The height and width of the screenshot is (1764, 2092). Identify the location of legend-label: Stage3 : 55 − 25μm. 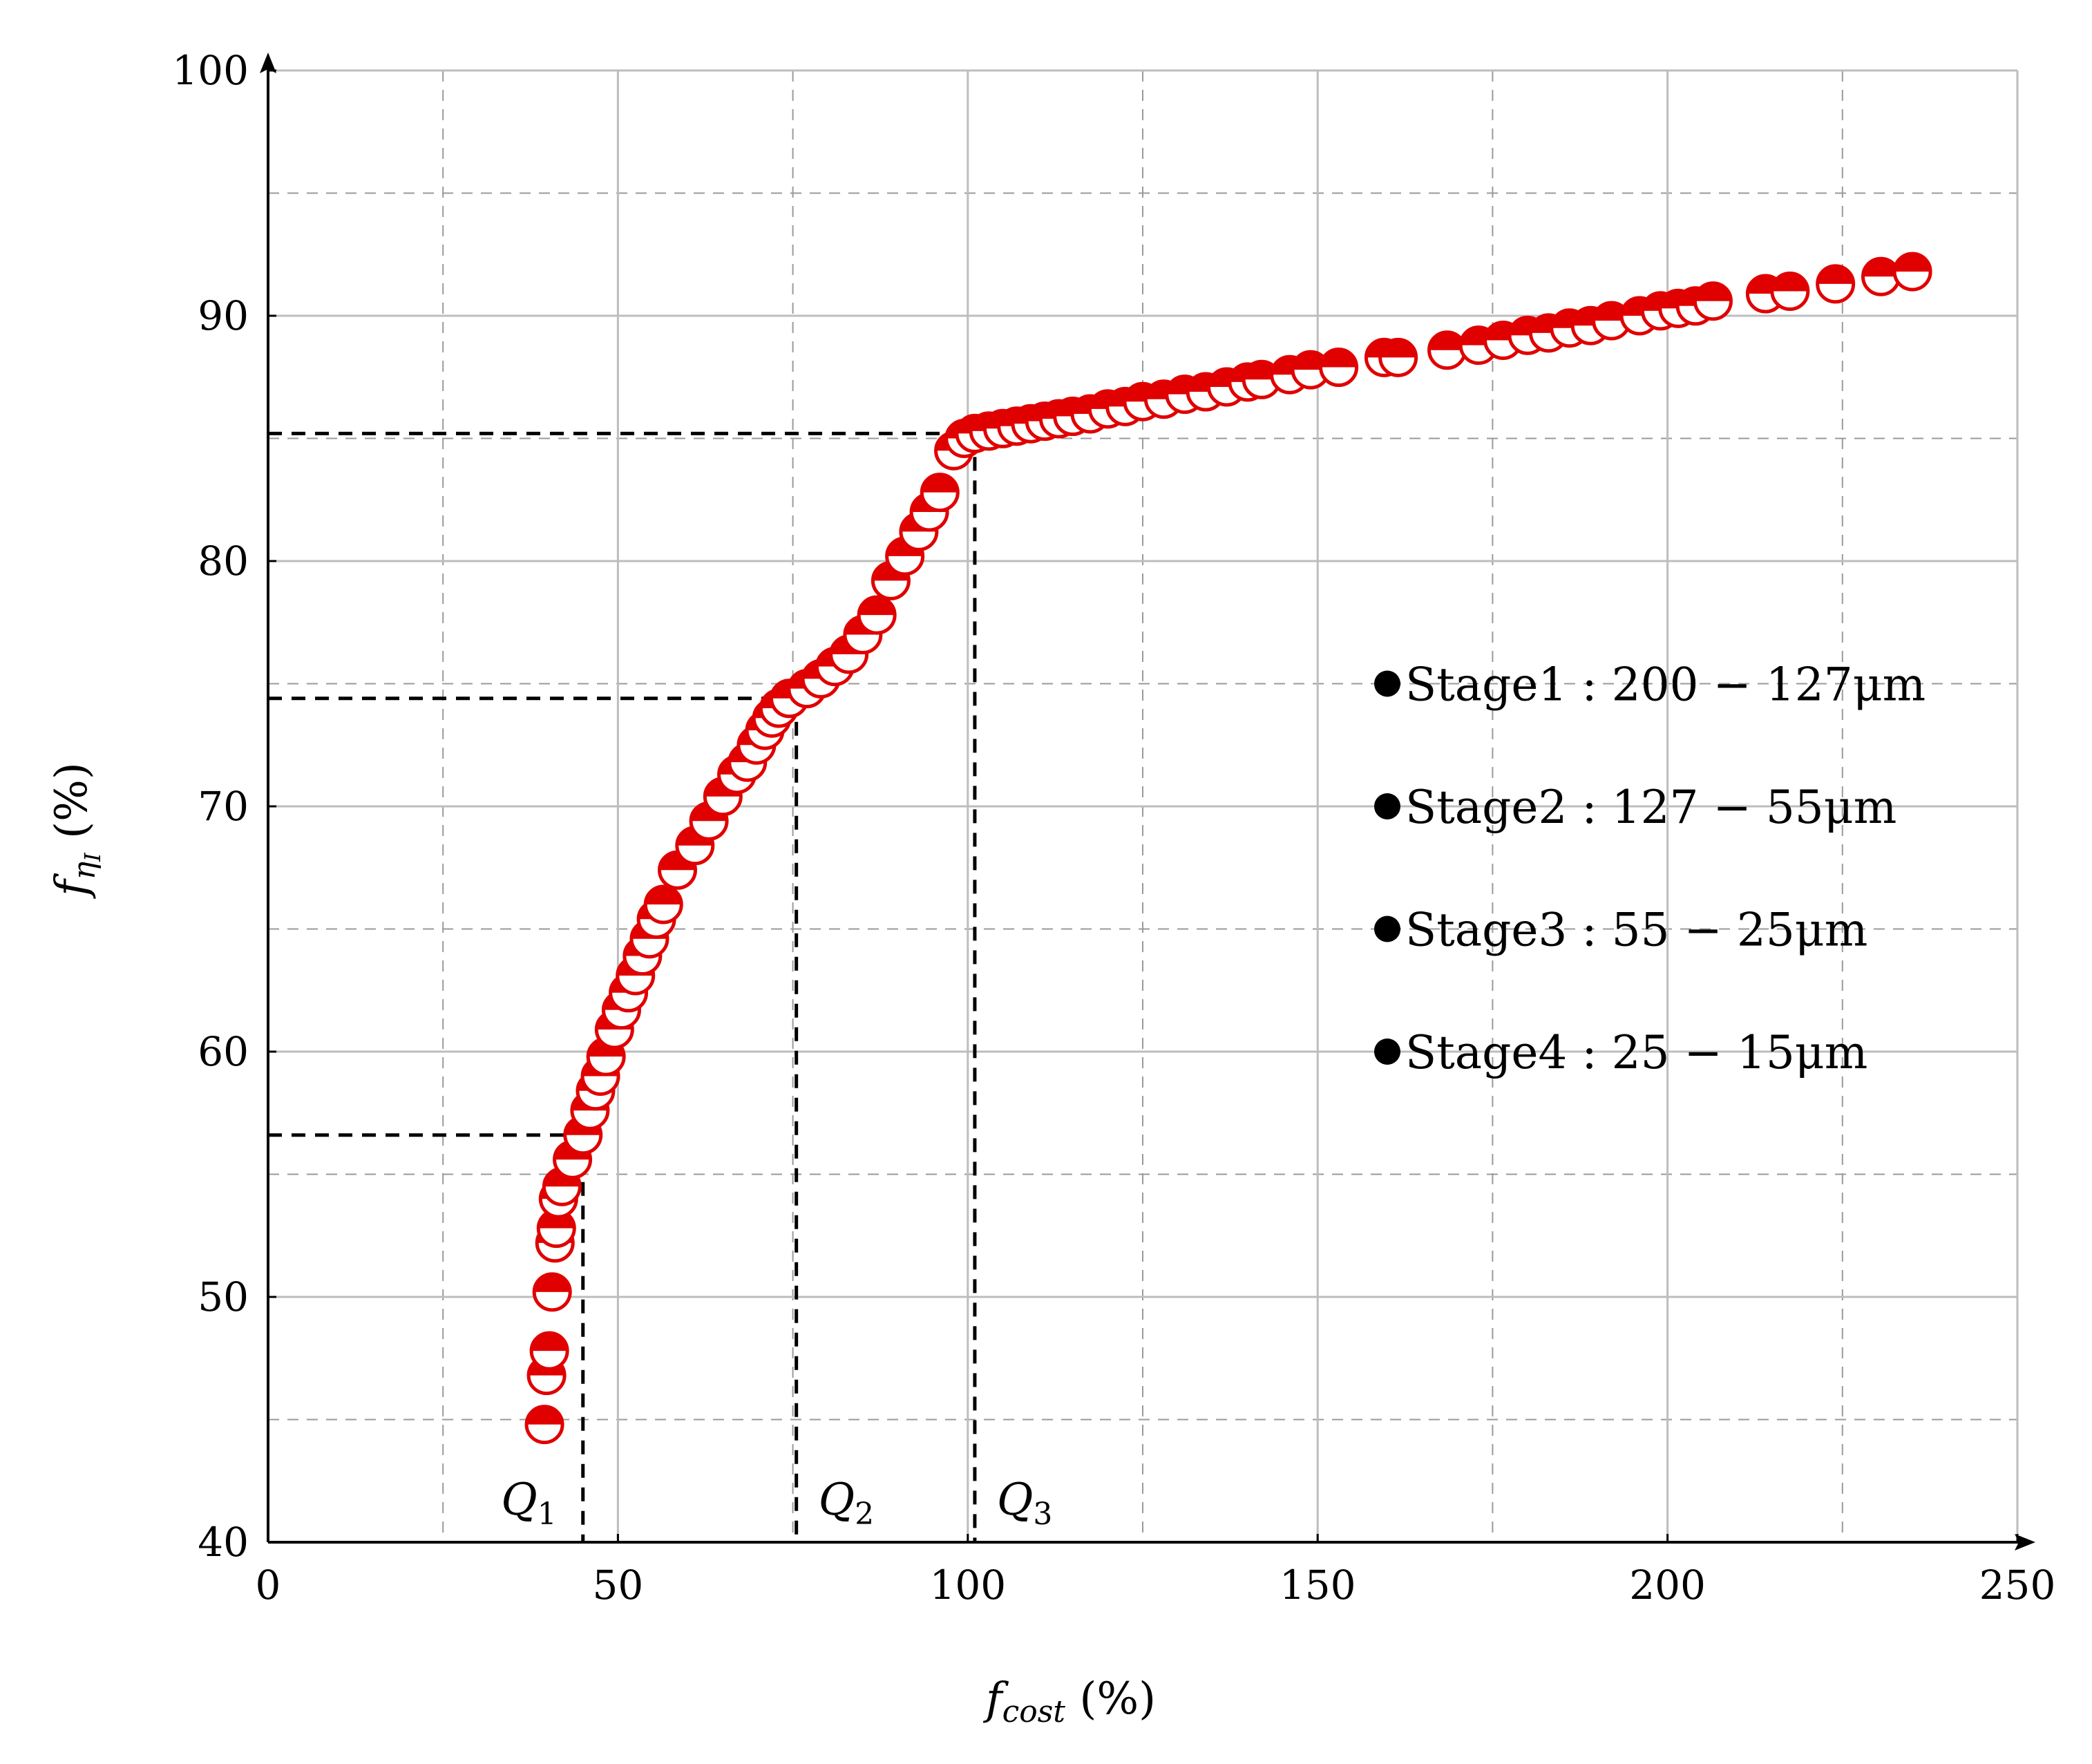
(1636, 931).